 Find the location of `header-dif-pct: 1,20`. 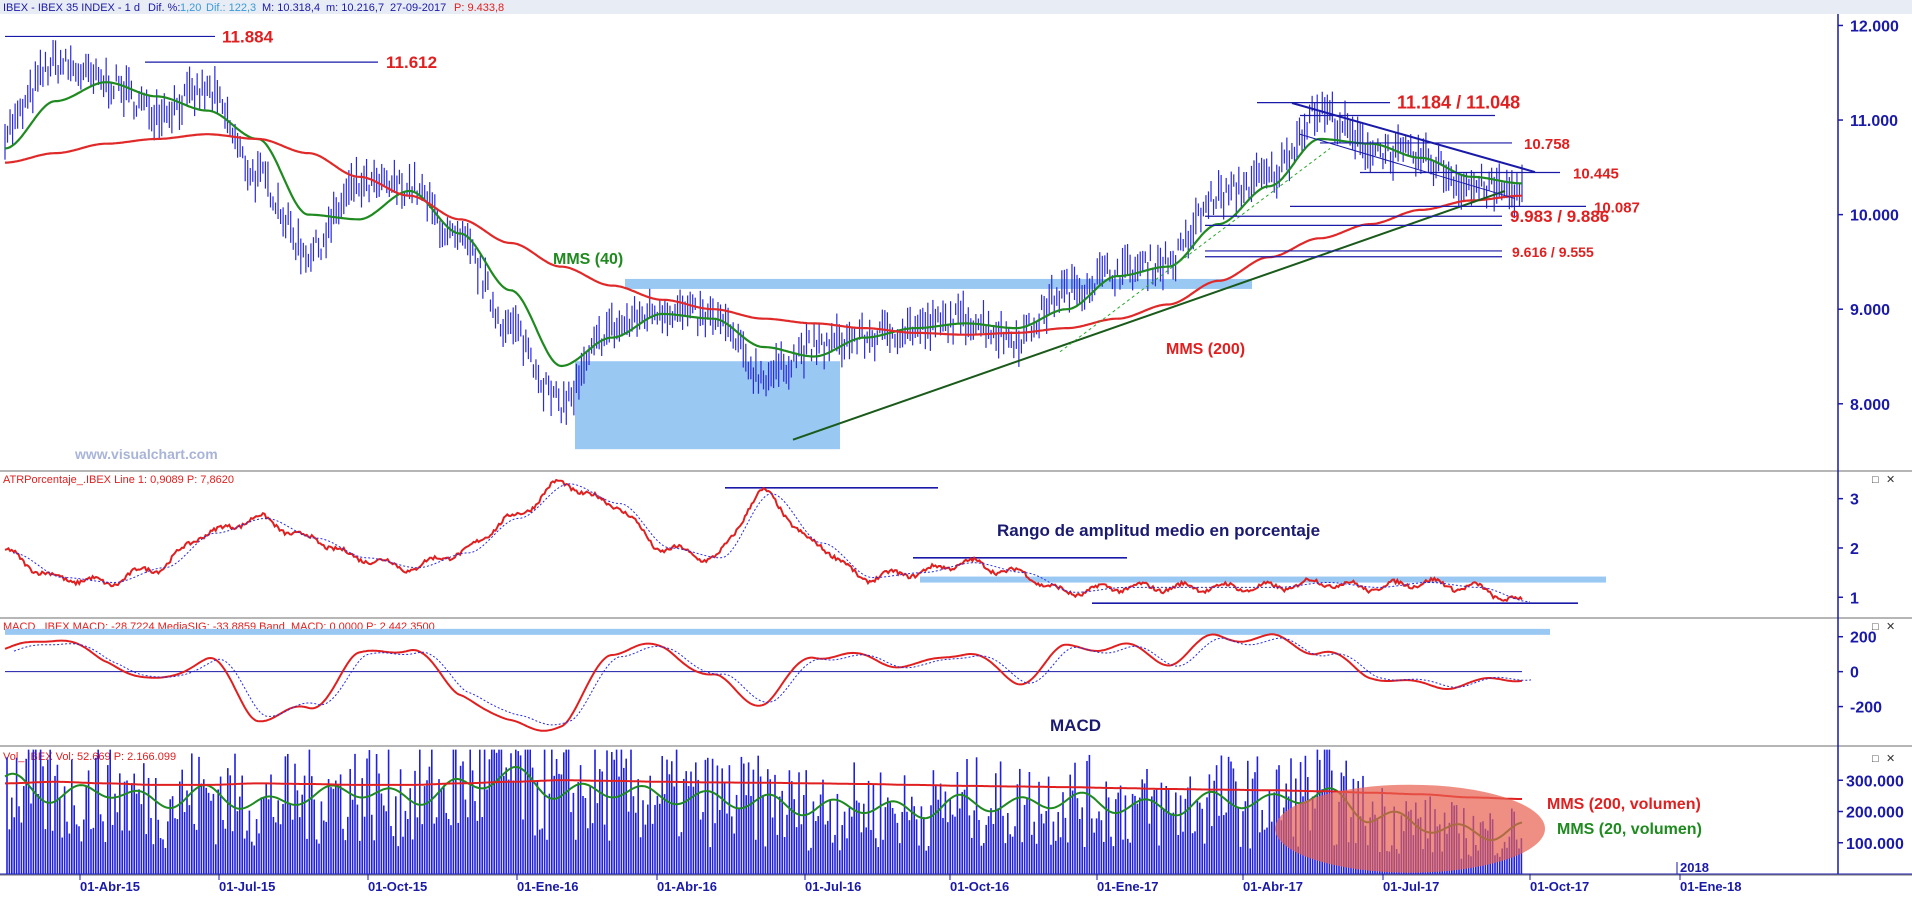

header-dif-pct: 1,20 is located at coordinates (190, 8).